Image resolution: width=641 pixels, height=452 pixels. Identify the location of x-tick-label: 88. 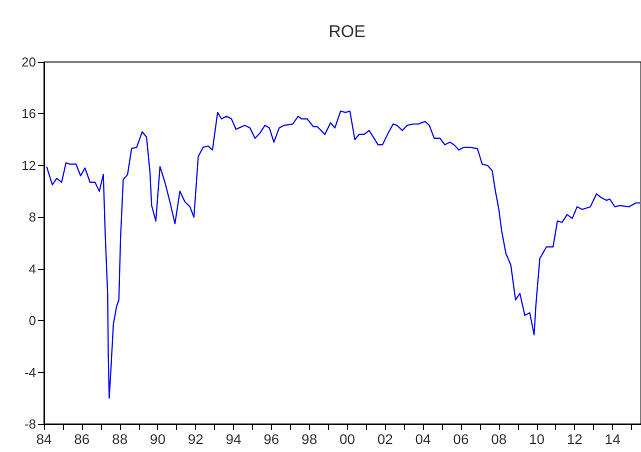
(120, 439).